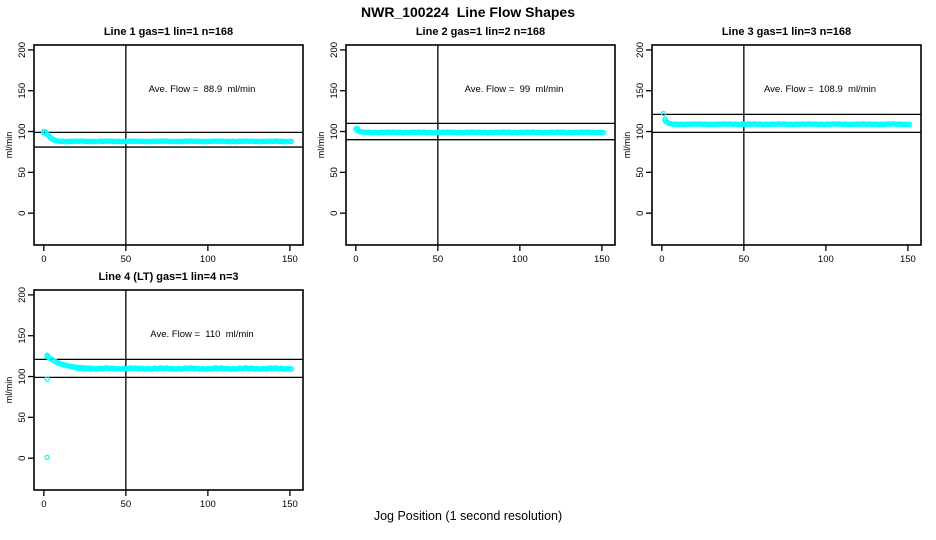 This screenshot has height=540, width=936. What do you see at coordinates (820, 89) in the screenshot?
I see `ave-flow-annotation: Ave. Flow = 108.9 ml/min` at bounding box center [820, 89].